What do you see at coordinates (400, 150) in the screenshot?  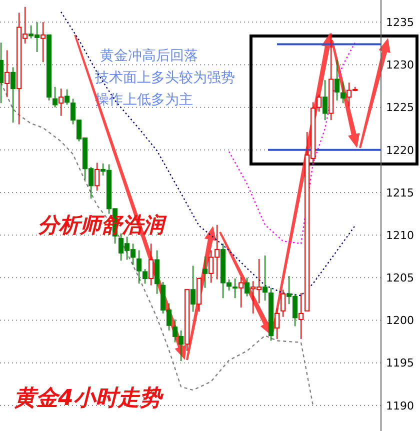 I see `y-tick-label: 1220` at bounding box center [400, 150].